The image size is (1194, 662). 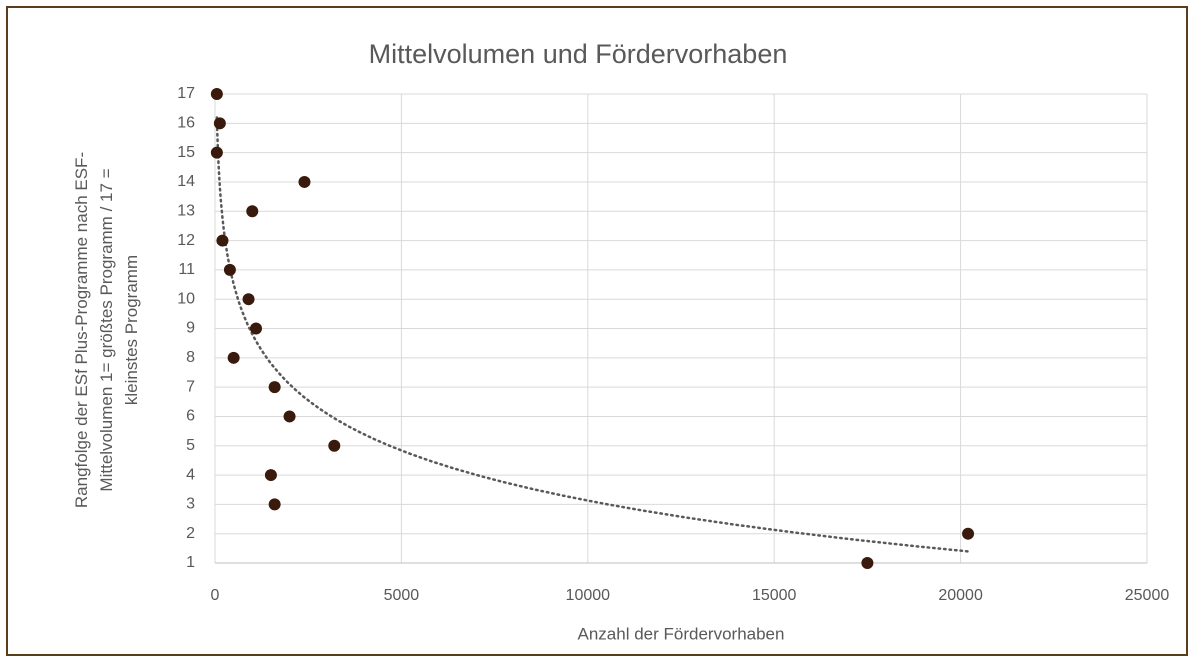 What do you see at coordinates (402, 595) in the screenshot?
I see `x-tick-label: 5000` at bounding box center [402, 595].